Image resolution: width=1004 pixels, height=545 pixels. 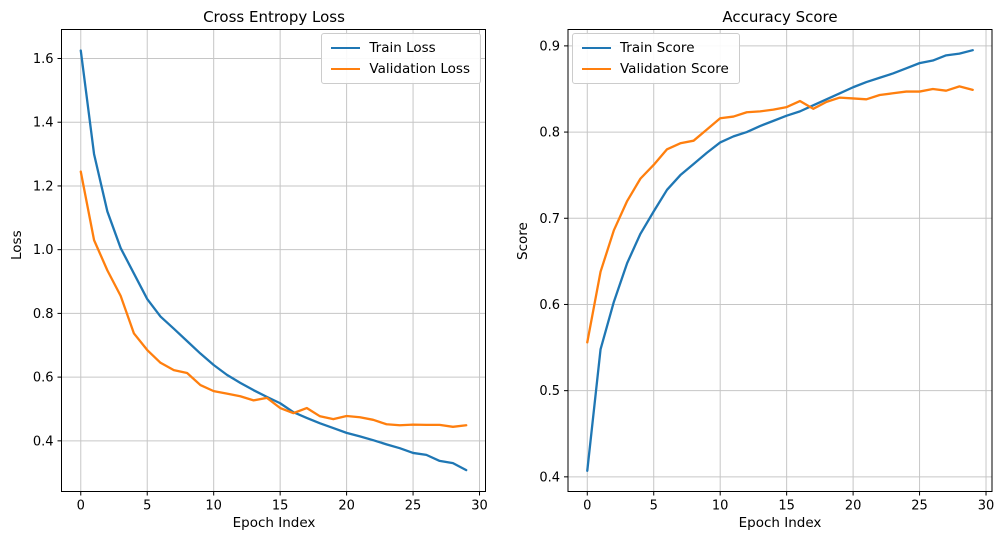 What do you see at coordinates (780, 17) in the screenshot?
I see `accuracy-plot-title: Accuracy Score` at bounding box center [780, 17].